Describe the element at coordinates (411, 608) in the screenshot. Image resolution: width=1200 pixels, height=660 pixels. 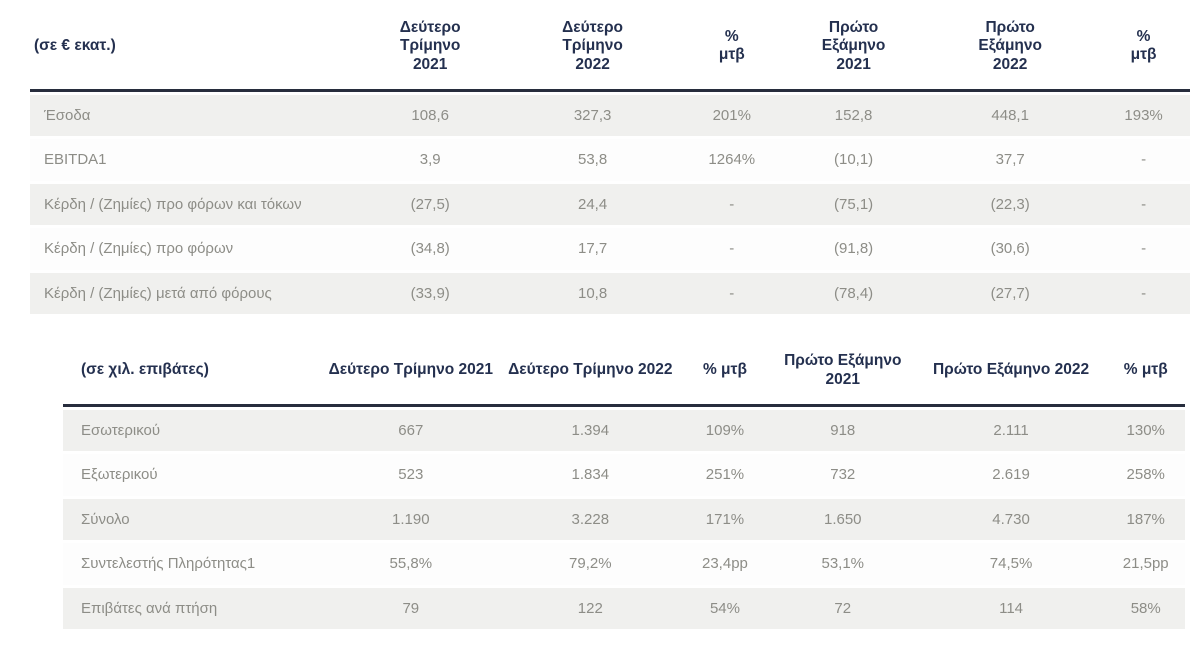
I see `table-cell: 79` at that location.